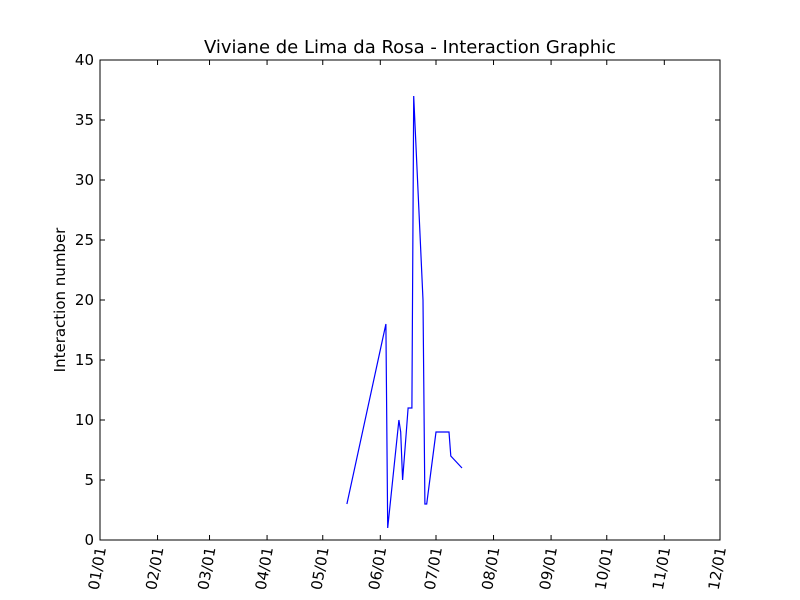  Describe the element at coordinates (84, 300) in the screenshot. I see `y-tick-label: 20` at that location.